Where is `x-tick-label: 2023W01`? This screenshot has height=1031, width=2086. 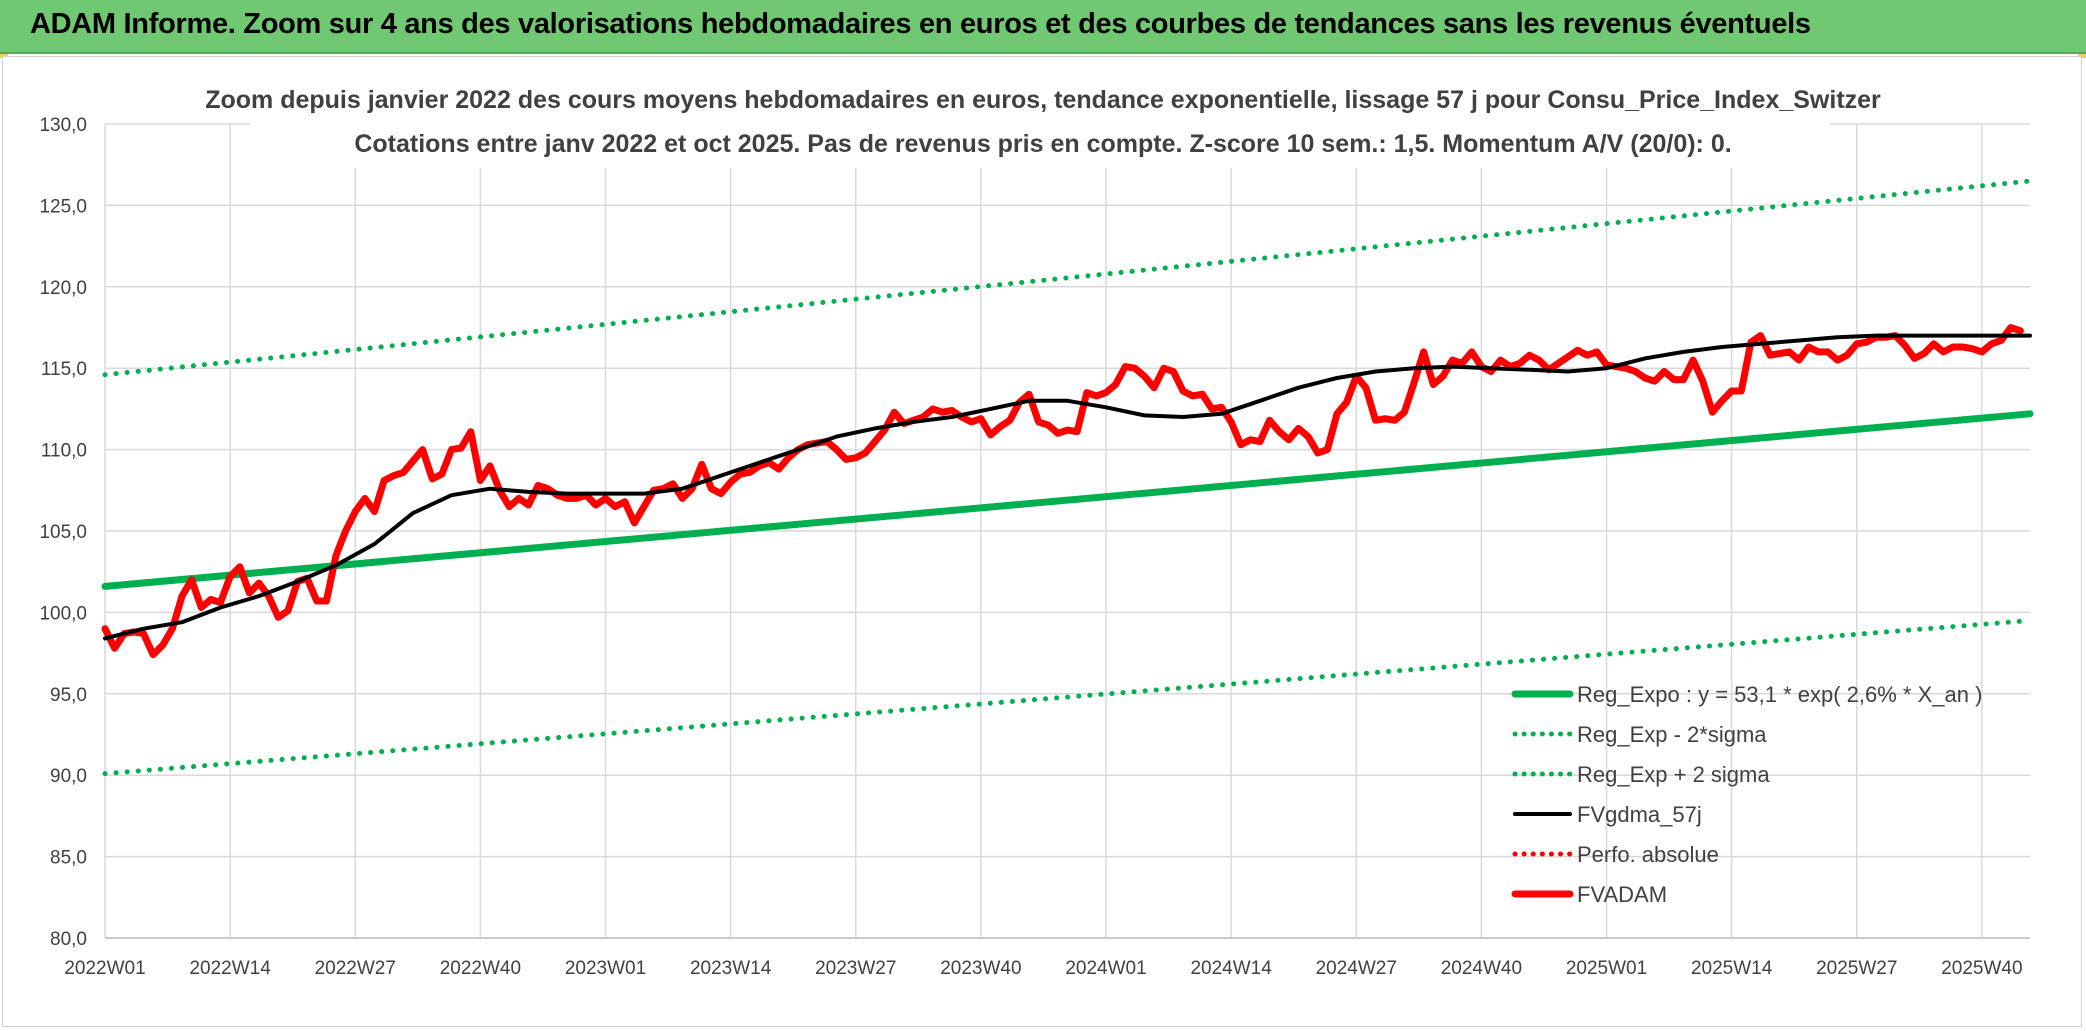 x-tick-label: 2023W01 is located at coordinates (605, 968).